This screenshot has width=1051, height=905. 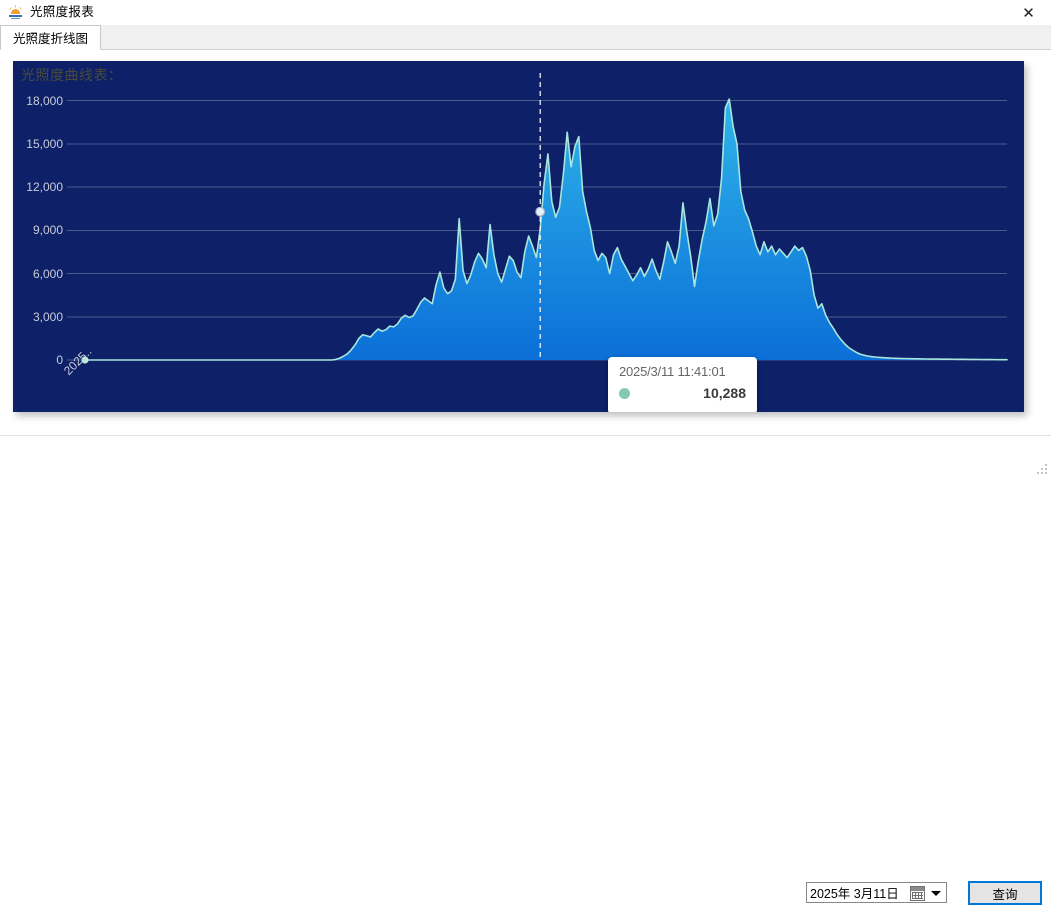 What do you see at coordinates (624, 393) in the screenshot?
I see `series-color-dot` at bounding box center [624, 393].